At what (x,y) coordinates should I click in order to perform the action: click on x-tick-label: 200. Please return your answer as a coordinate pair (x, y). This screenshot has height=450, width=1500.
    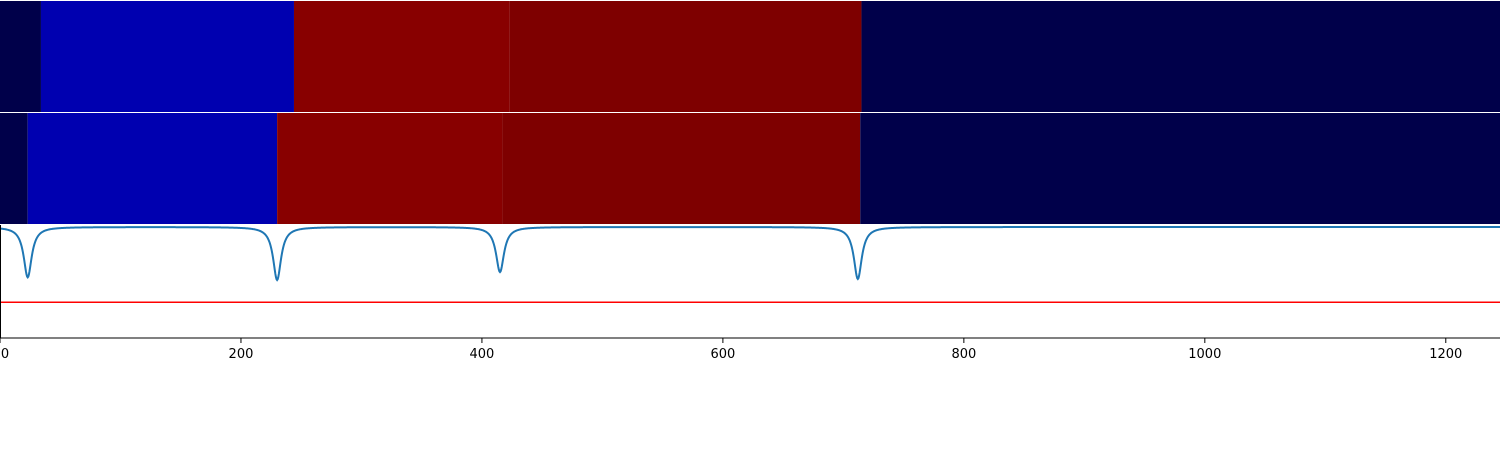
    Looking at the image, I should click on (241, 354).